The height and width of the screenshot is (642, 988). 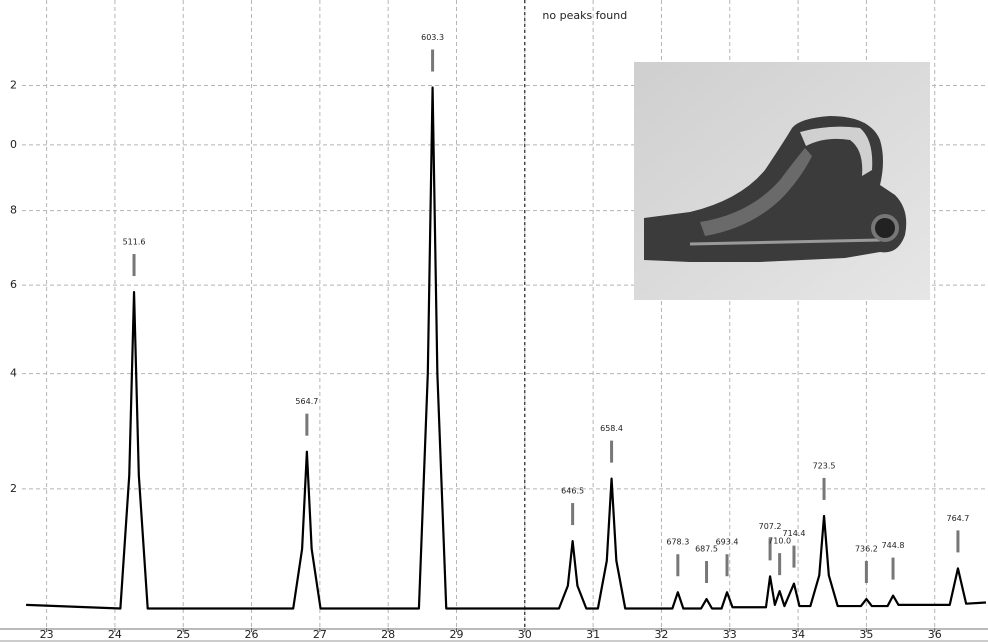 What do you see at coordinates (611, 428) in the screenshot?
I see `peak-label: 658.4` at bounding box center [611, 428].